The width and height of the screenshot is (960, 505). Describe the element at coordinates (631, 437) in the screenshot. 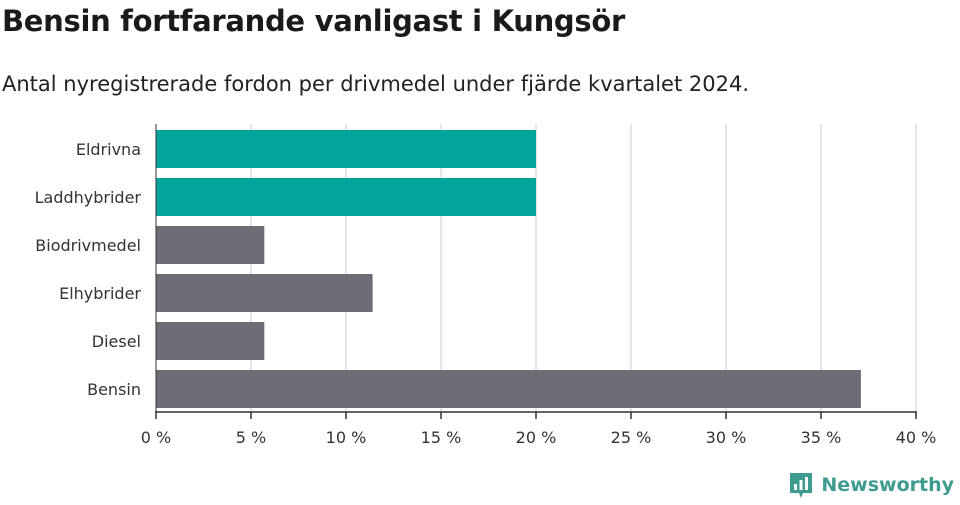

I see `x-tick-label: 25 %` at that location.